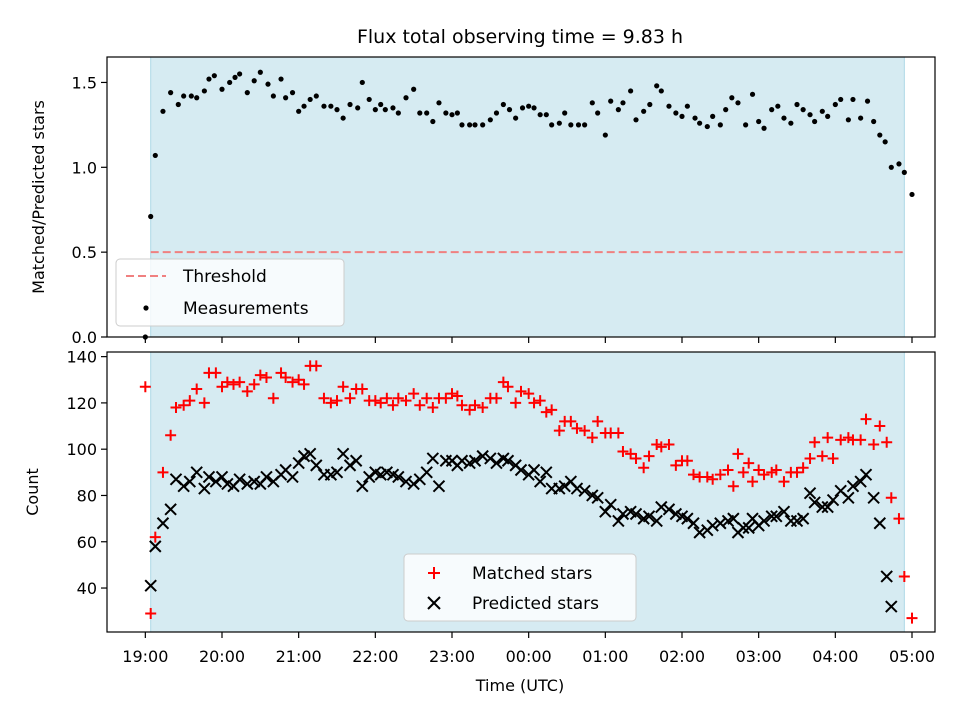  Describe the element at coordinates (145, 656) in the screenshot. I see `bottom-xtick-label: 19:00` at that location.